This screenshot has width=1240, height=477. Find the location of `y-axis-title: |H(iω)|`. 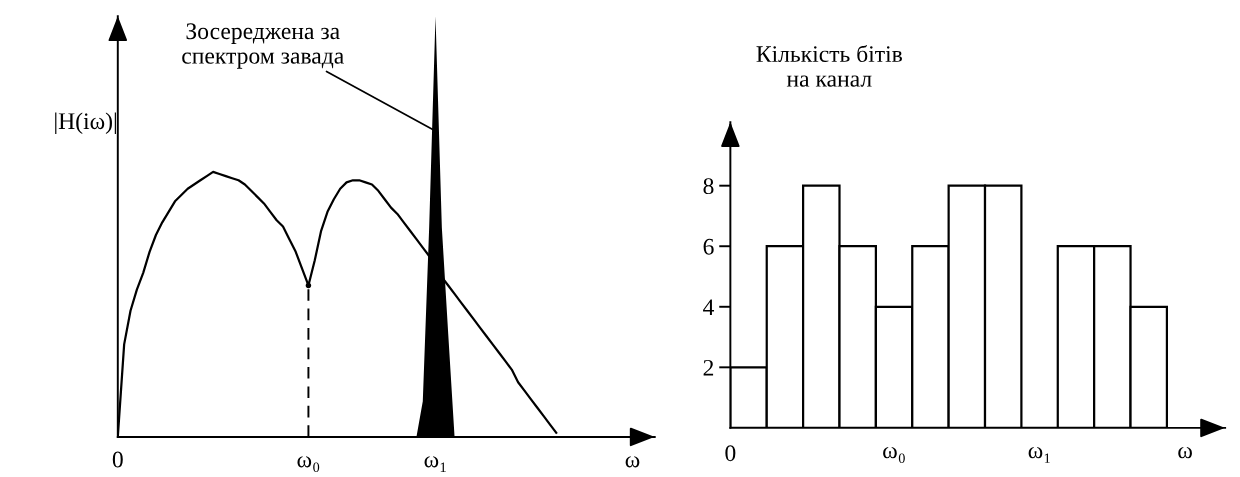

y-axis-title: |H(iω)| is located at coordinates (85, 123).